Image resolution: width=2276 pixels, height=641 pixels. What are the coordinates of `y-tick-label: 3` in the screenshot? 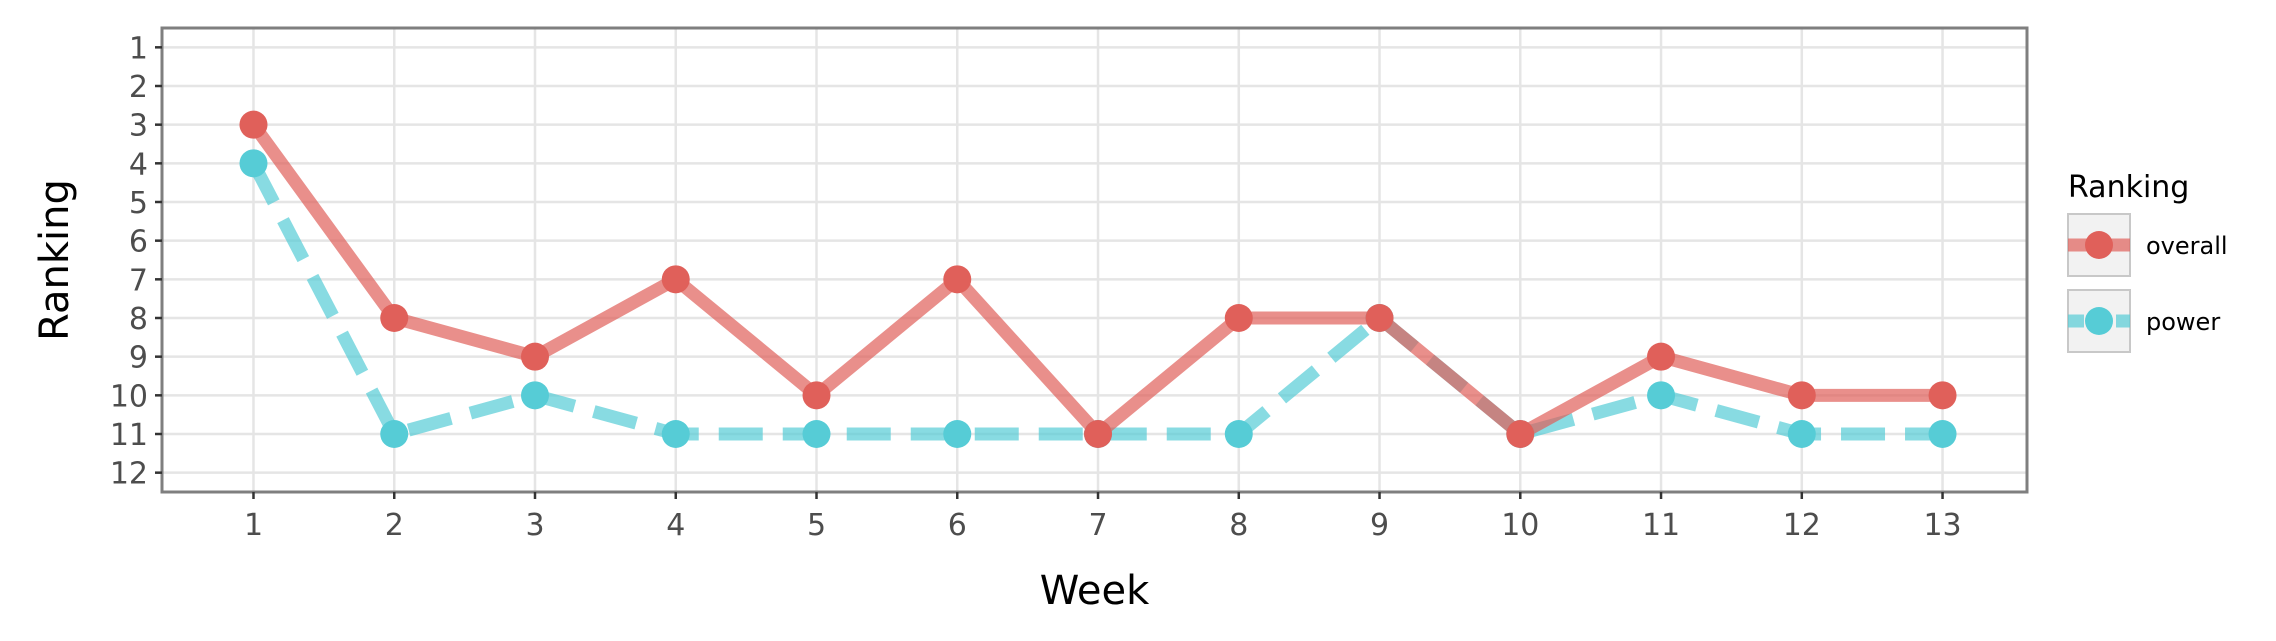 It's located at (138, 126).